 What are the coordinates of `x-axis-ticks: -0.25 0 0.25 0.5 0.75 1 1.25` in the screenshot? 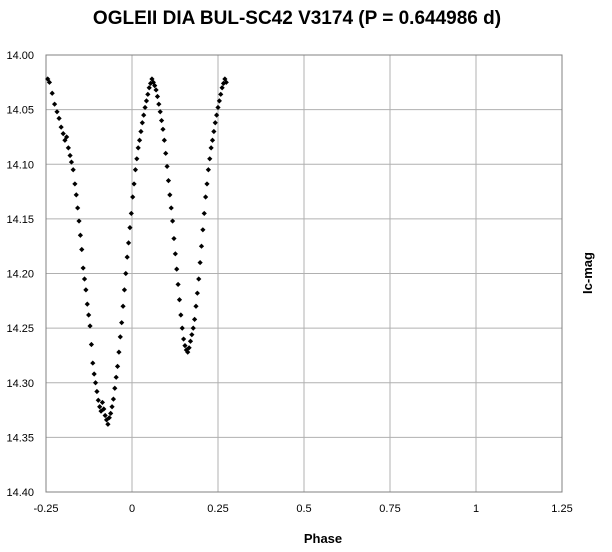 It's located at (302, 509).